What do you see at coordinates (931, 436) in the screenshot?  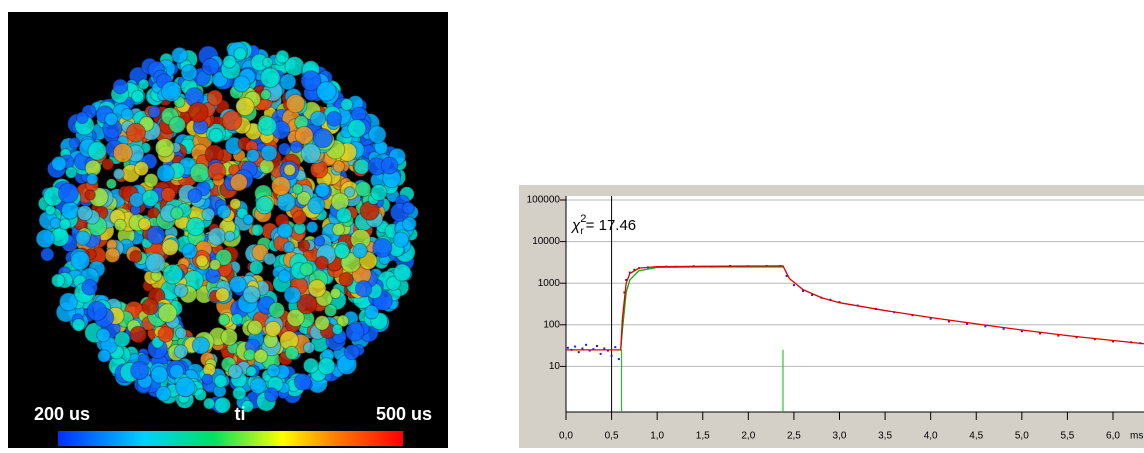 I see `x-tick-label: 4,0` at bounding box center [931, 436].